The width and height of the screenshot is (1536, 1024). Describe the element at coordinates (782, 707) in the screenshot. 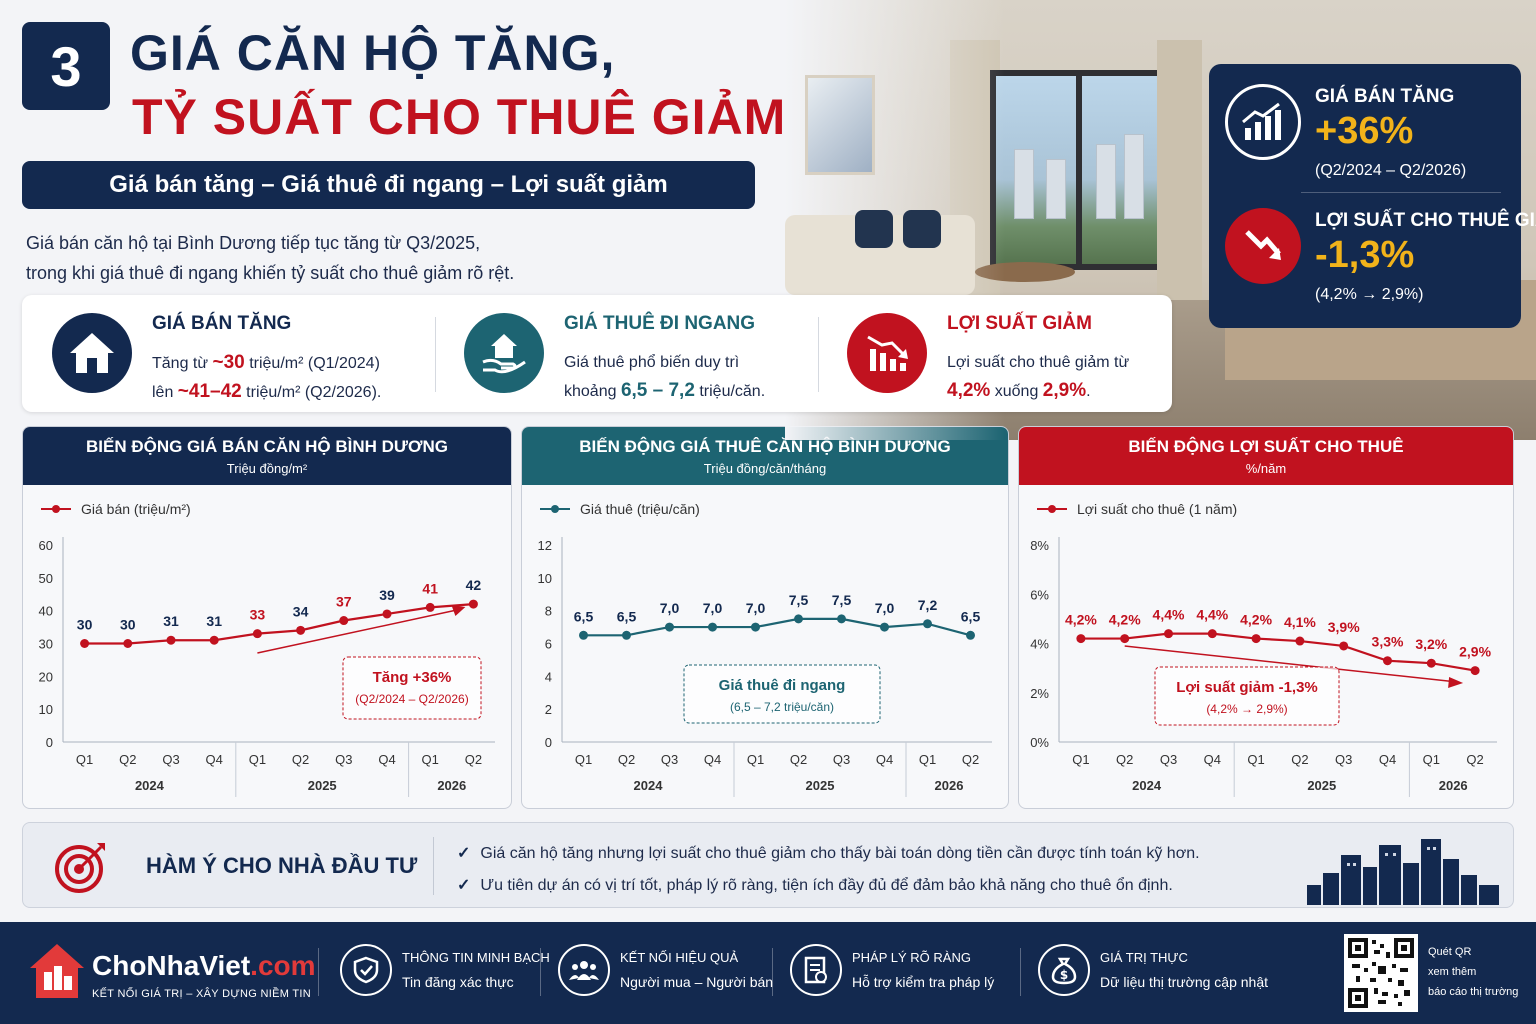

I see `annotation-sub: (6,5 – 7,2 triệu/căn)` at that location.